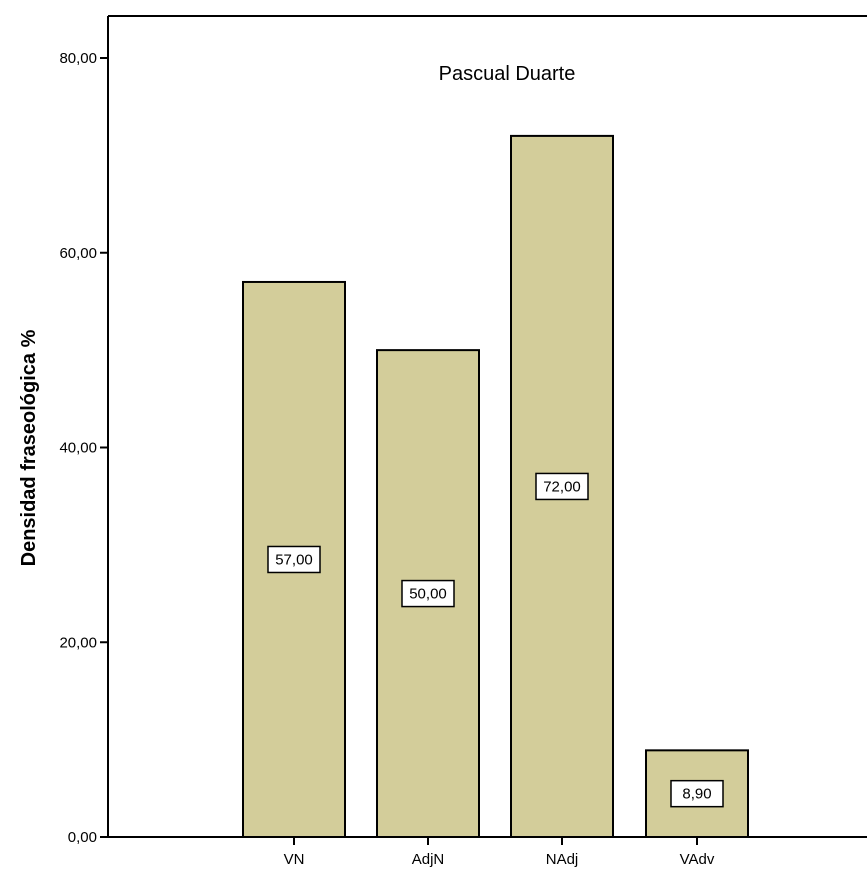 This screenshot has width=867, height=877. What do you see at coordinates (78, 253) in the screenshot?
I see `y-tick-label: 60,00` at bounding box center [78, 253].